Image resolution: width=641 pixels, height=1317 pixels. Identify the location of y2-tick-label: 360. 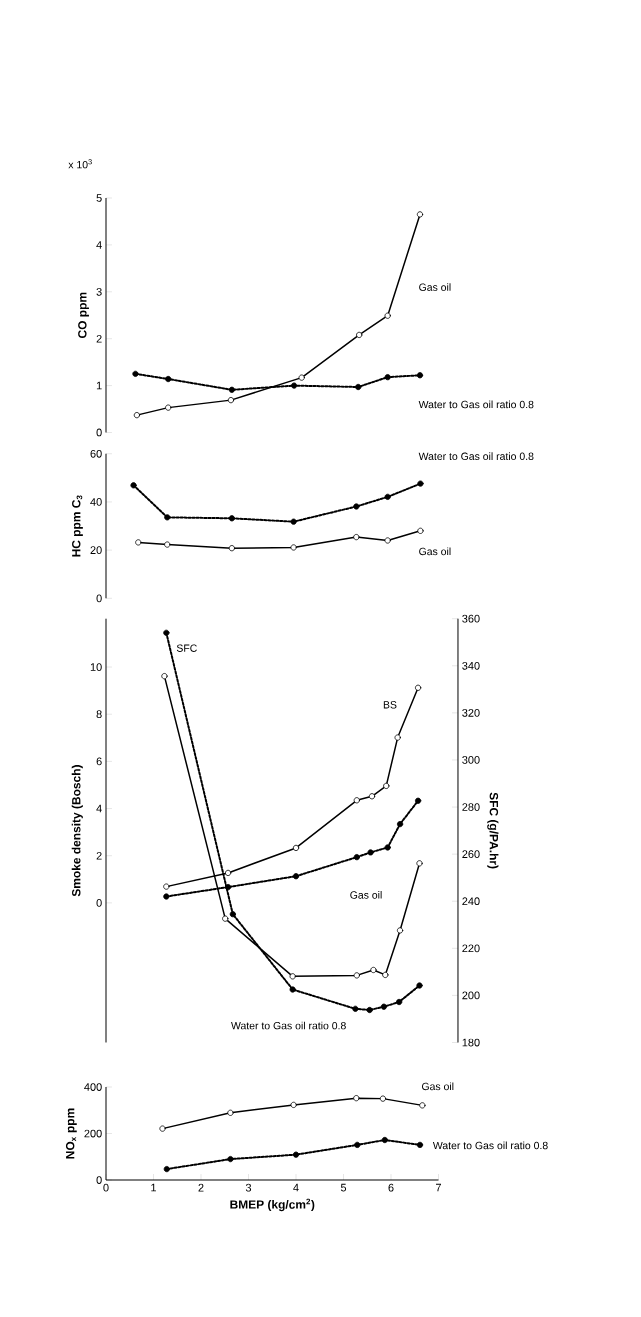
(471, 618).